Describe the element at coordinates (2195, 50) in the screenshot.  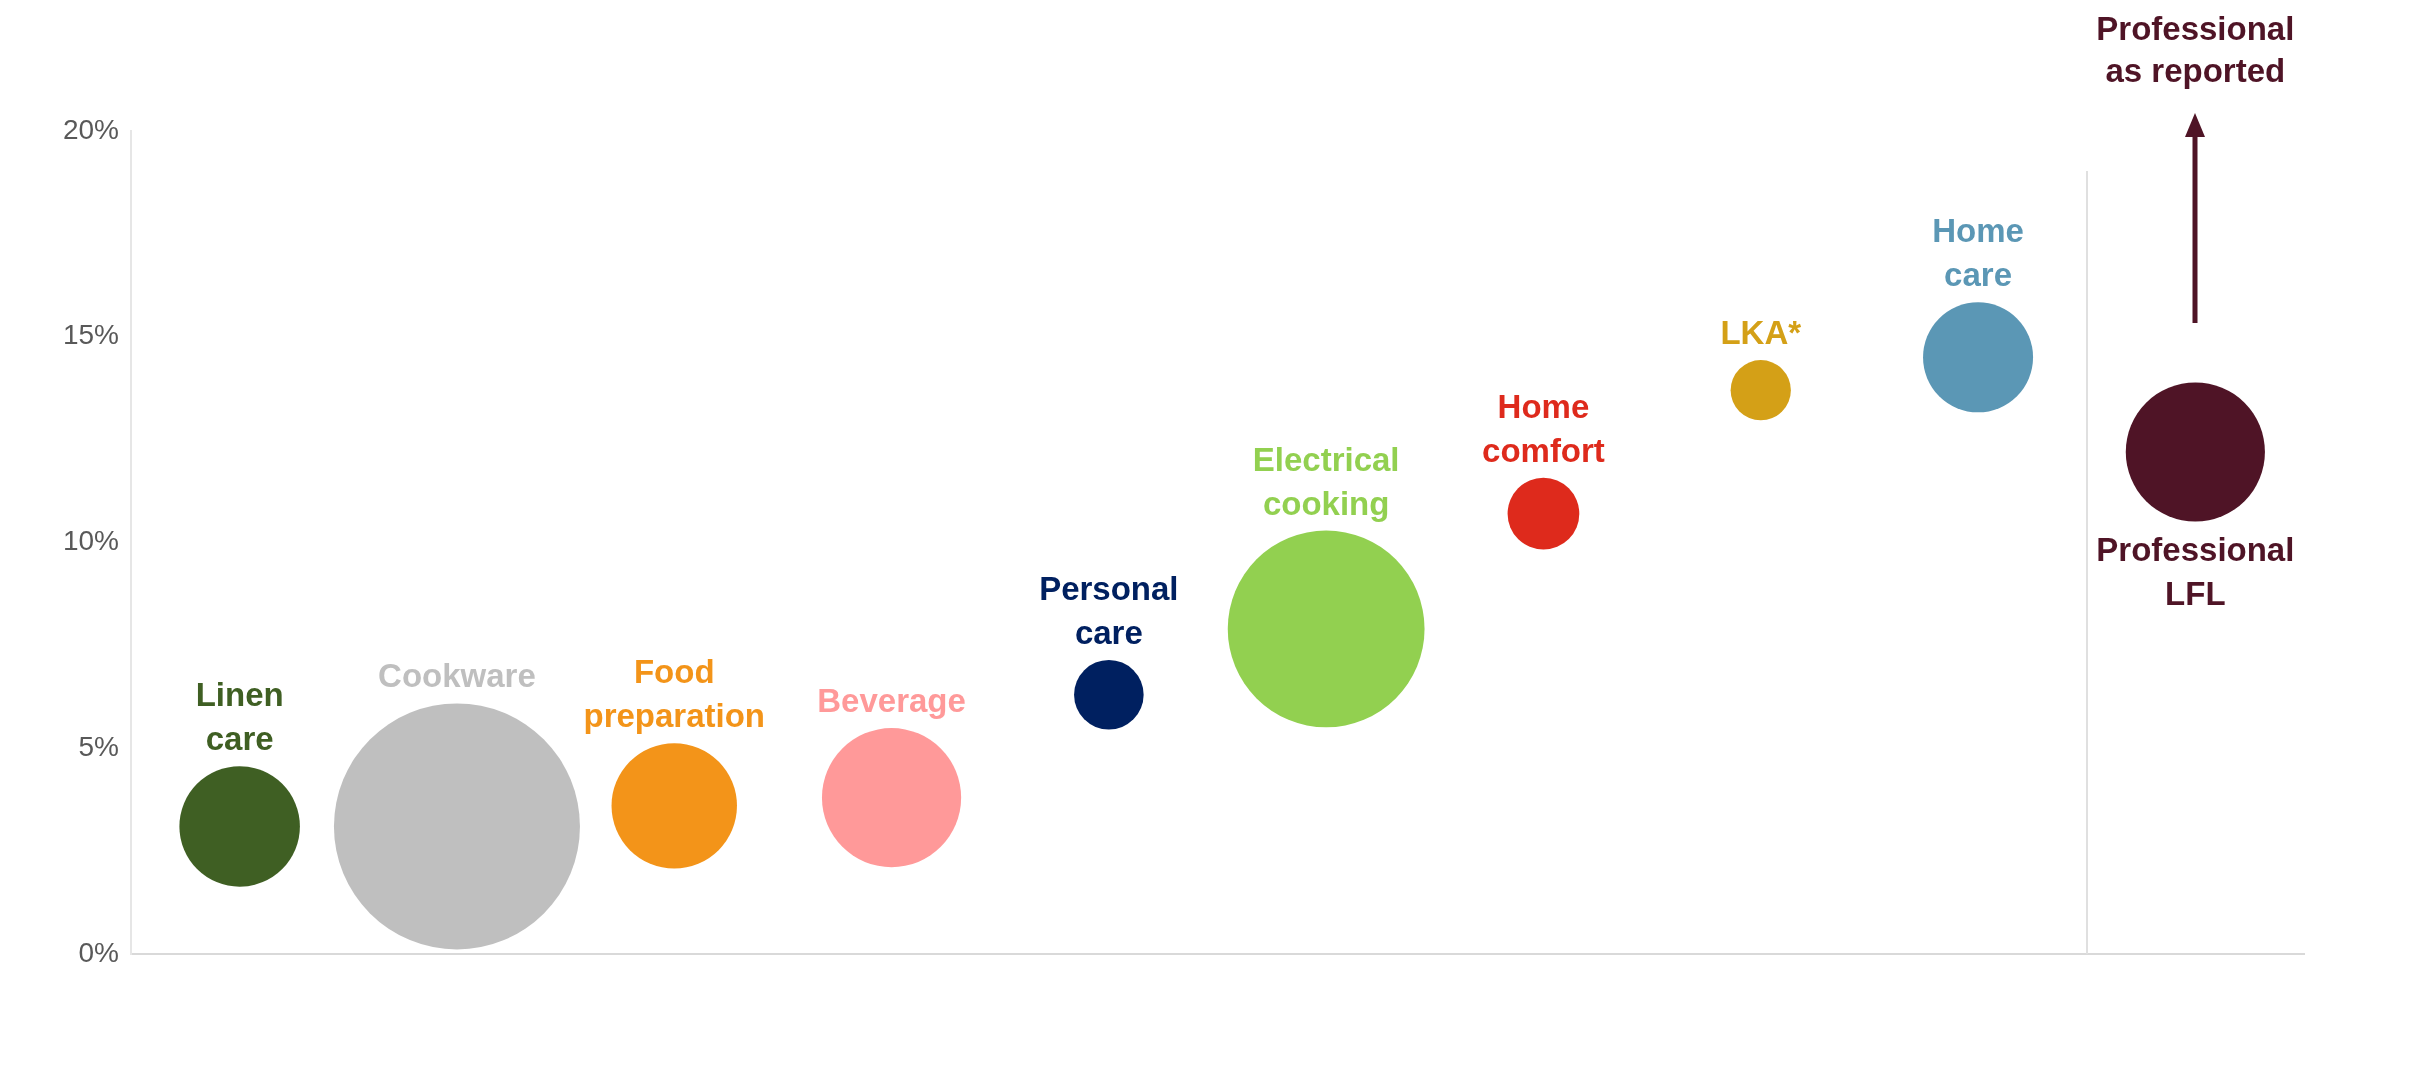
I see `text: Professional as reported` at that location.